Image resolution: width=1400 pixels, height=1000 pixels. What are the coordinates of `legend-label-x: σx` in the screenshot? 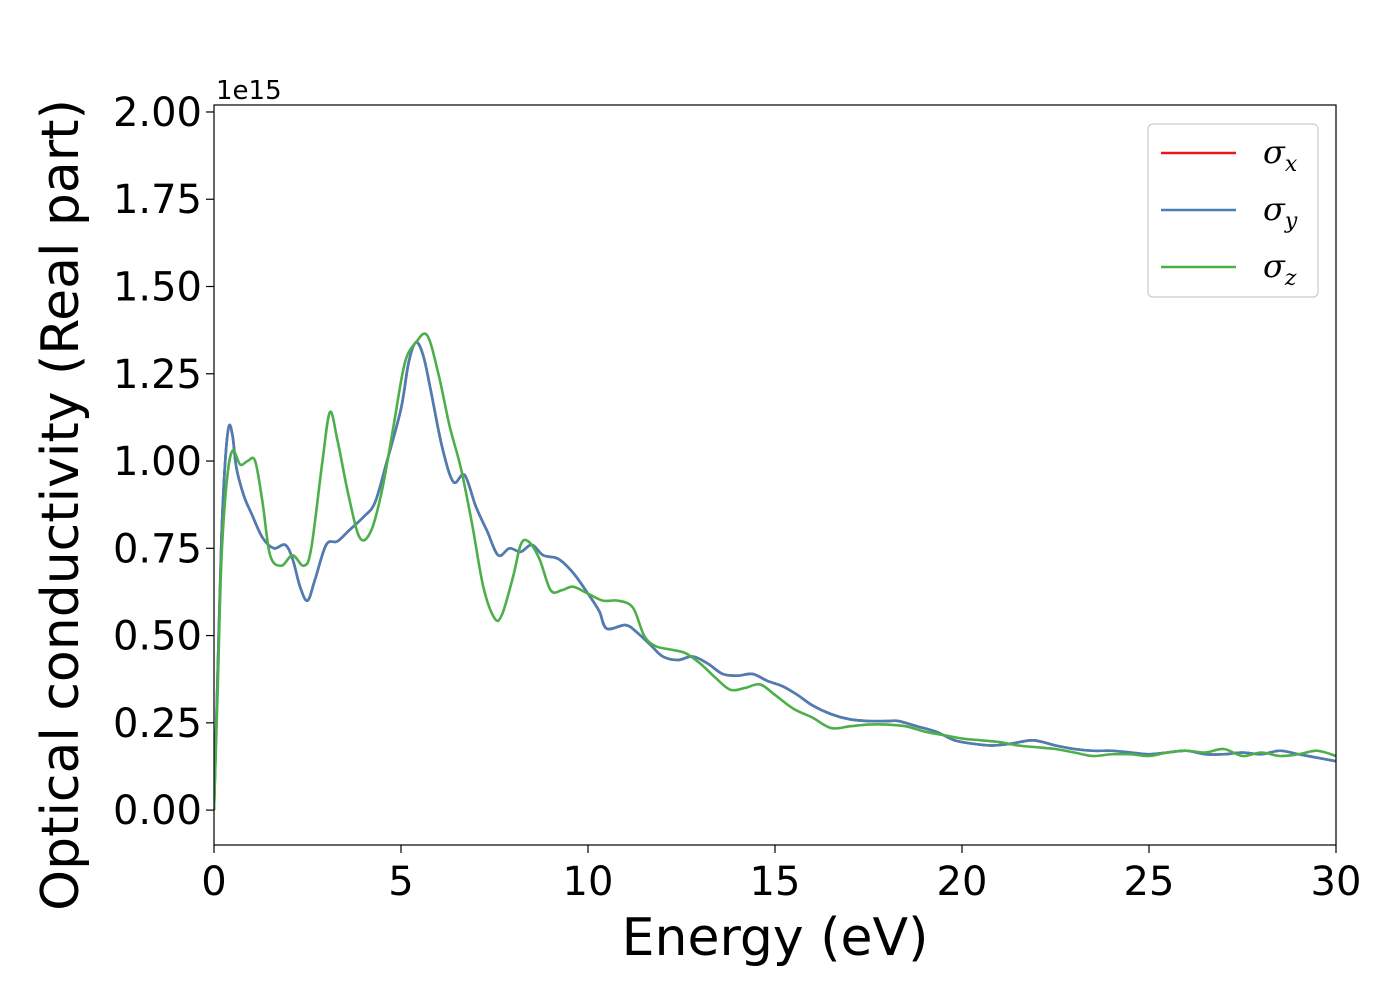 It's located at (1280, 155).